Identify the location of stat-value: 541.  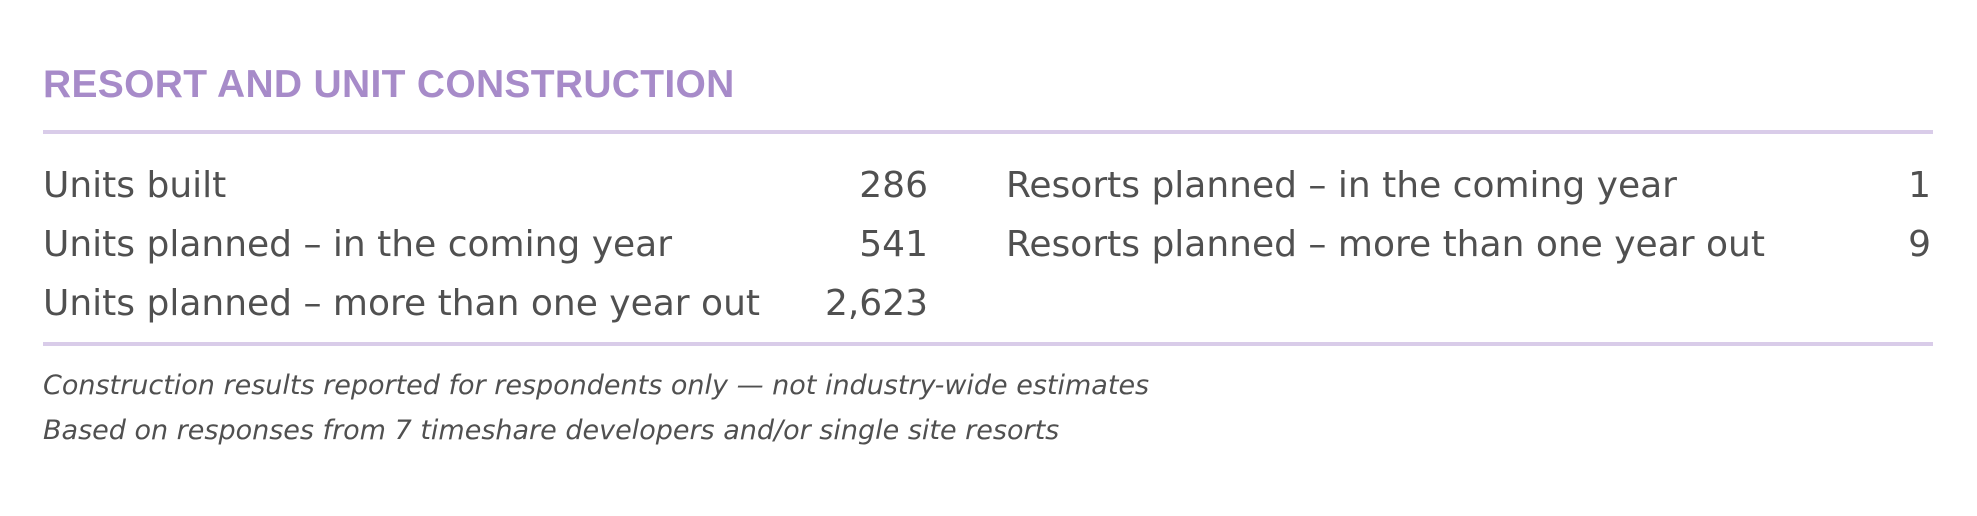
(893, 244).